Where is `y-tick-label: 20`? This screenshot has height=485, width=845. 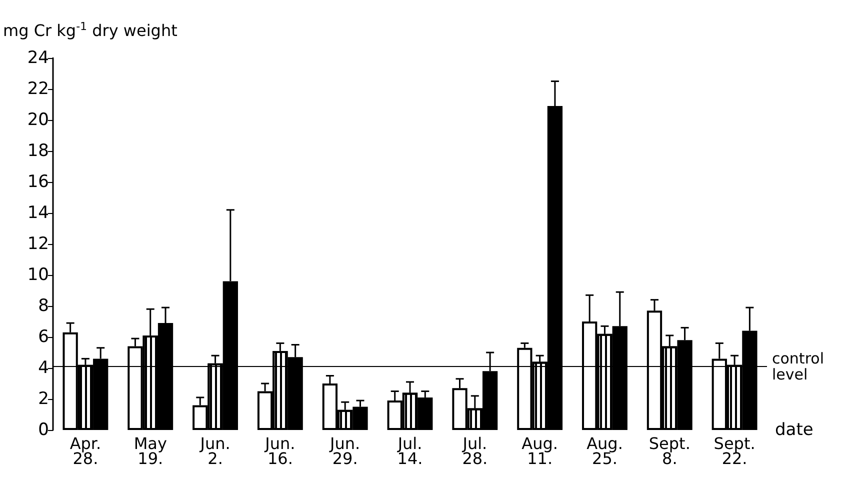 y-tick-label: 20 is located at coordinates (38, 120).